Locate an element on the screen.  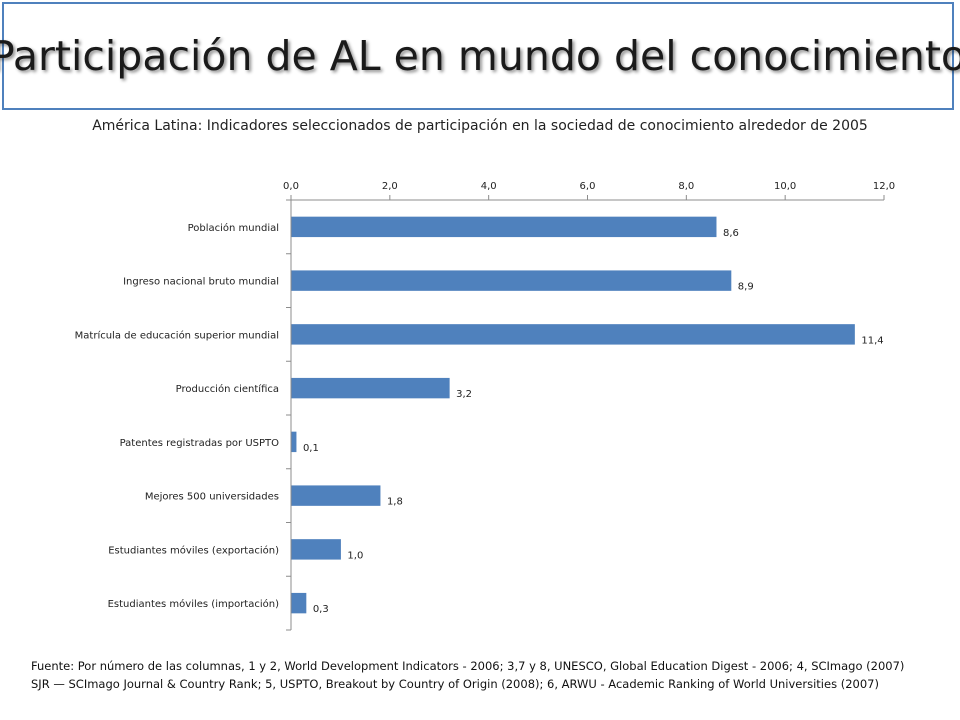
x-tick-label: 0,0 is located at coordinates (291, 186).